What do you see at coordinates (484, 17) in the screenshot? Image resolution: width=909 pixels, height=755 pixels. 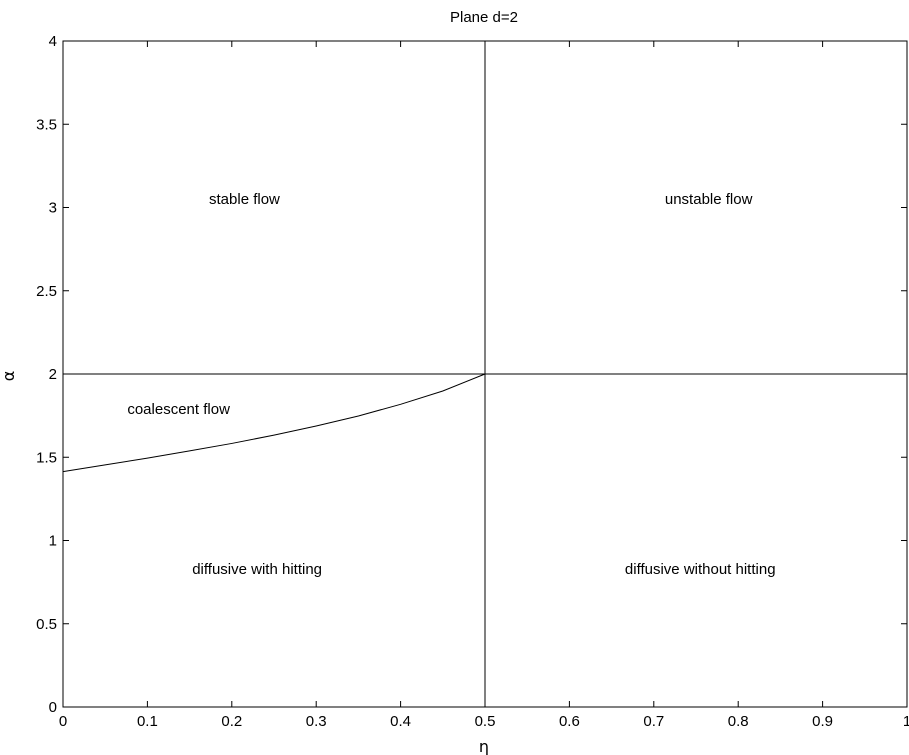 I see `chart-title: Plane d=2` at bounding box center [484, 17].